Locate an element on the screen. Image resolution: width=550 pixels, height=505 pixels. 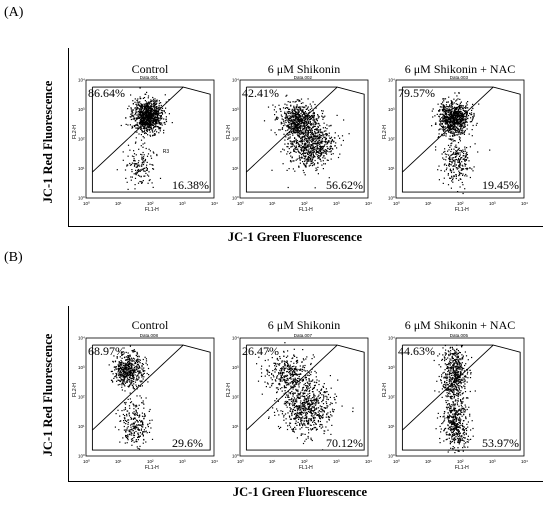
lower-right-percent: 53.97% is located at coordinates (500, 443).